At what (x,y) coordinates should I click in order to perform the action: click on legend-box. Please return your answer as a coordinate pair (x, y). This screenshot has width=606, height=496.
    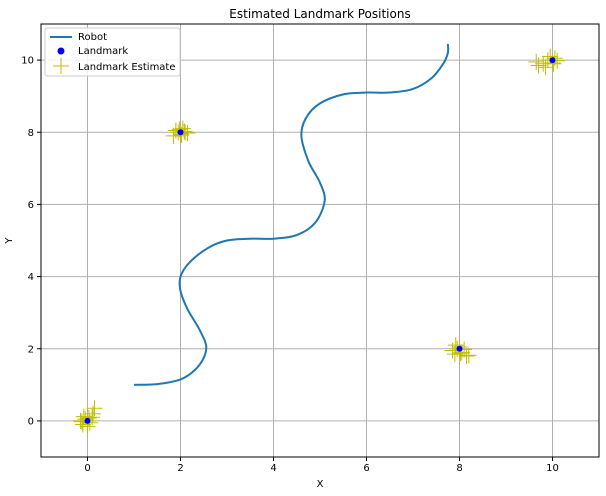
    Looking at the image, I should click on (112, 52).